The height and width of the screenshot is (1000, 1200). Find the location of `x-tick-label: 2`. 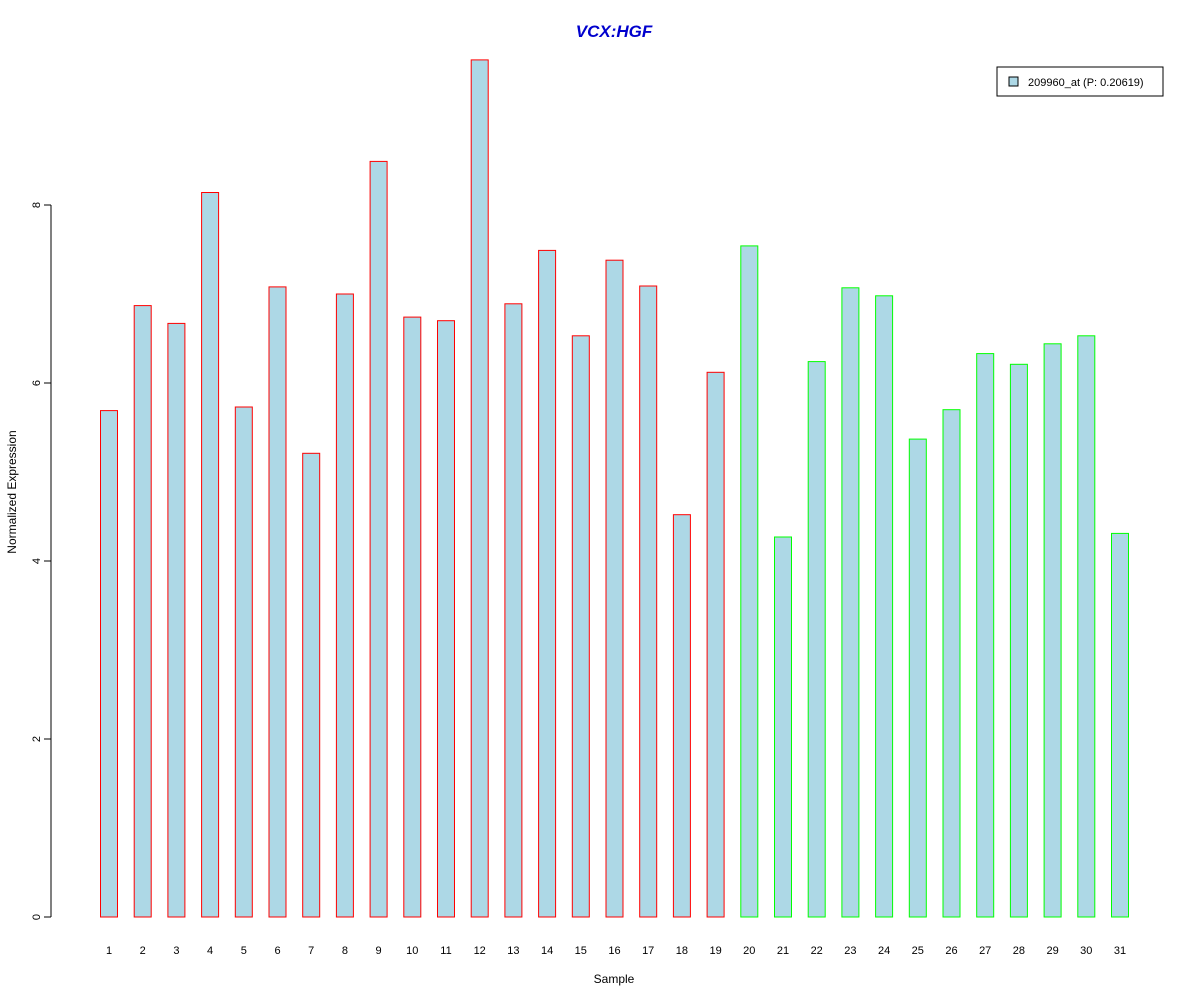

x-tick-label: 2 is located at coordinates (143, 951).